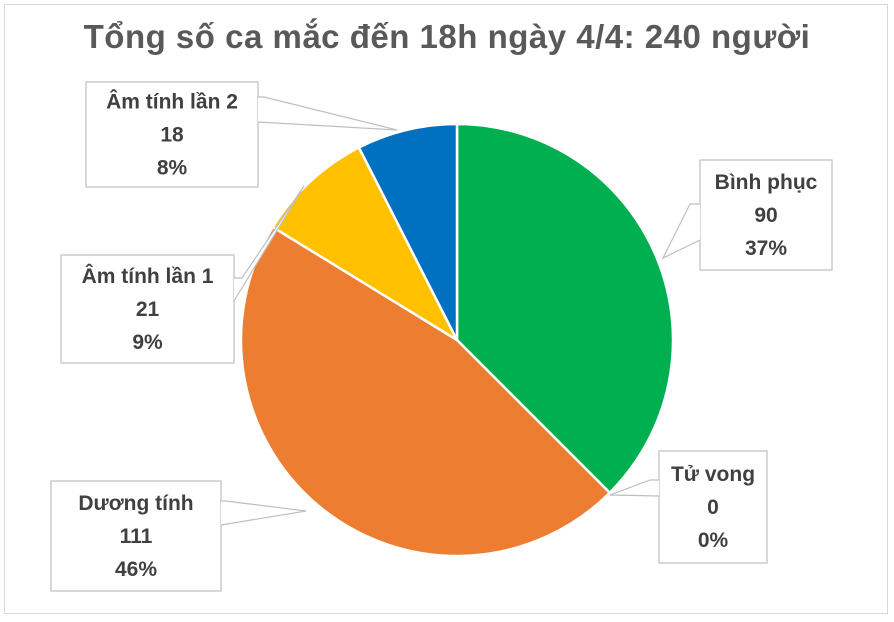 The height and width of the screenshot is (622, 894). I want to click on callout-3: Âm tính lần 1 21 9%, so click(182, 274).